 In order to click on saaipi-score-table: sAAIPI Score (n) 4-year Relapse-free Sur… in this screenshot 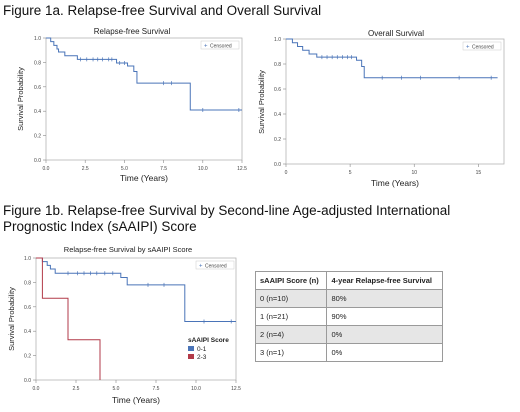, I will do `click(348, 316)`.